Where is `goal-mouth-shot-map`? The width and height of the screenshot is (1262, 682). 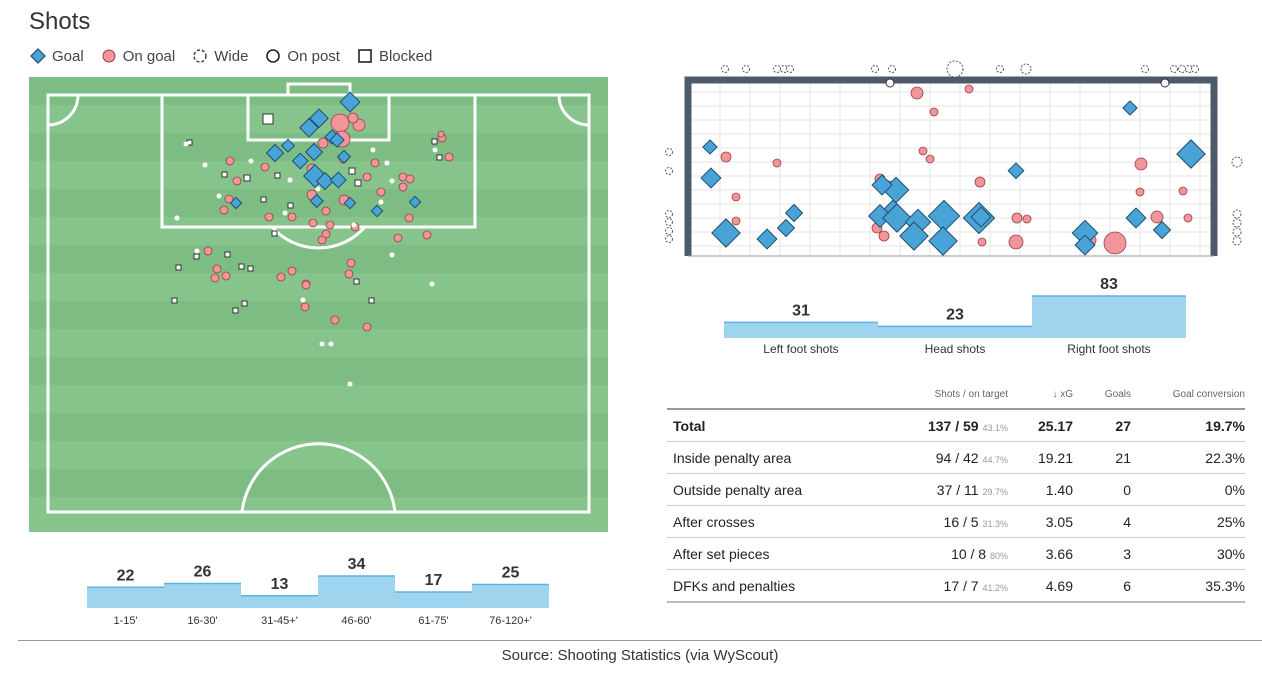
goal-mouth-shot-map is located at coordinates (954, 158).